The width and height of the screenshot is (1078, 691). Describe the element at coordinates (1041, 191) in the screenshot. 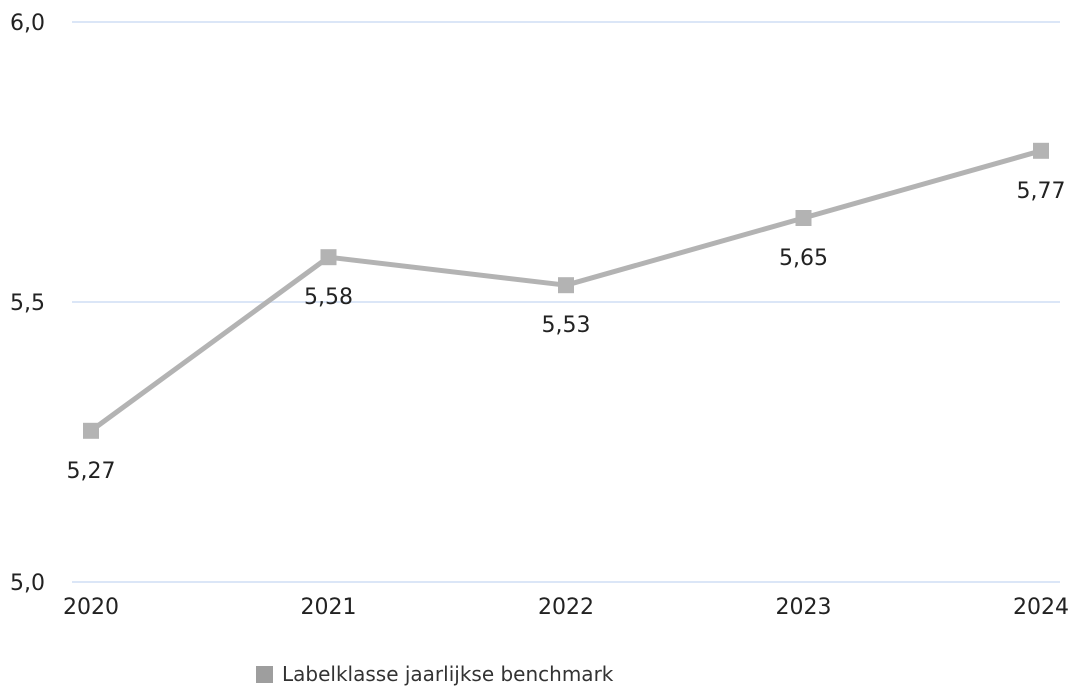

I see `data-label: 5,77` at that location.